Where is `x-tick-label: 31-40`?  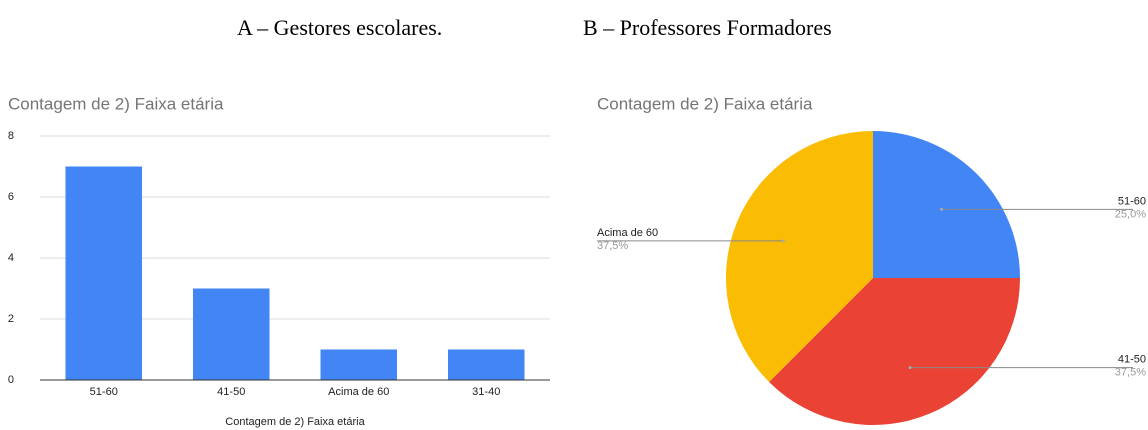 x-tick-label: 31-40 is located at coordinates (486, 392).